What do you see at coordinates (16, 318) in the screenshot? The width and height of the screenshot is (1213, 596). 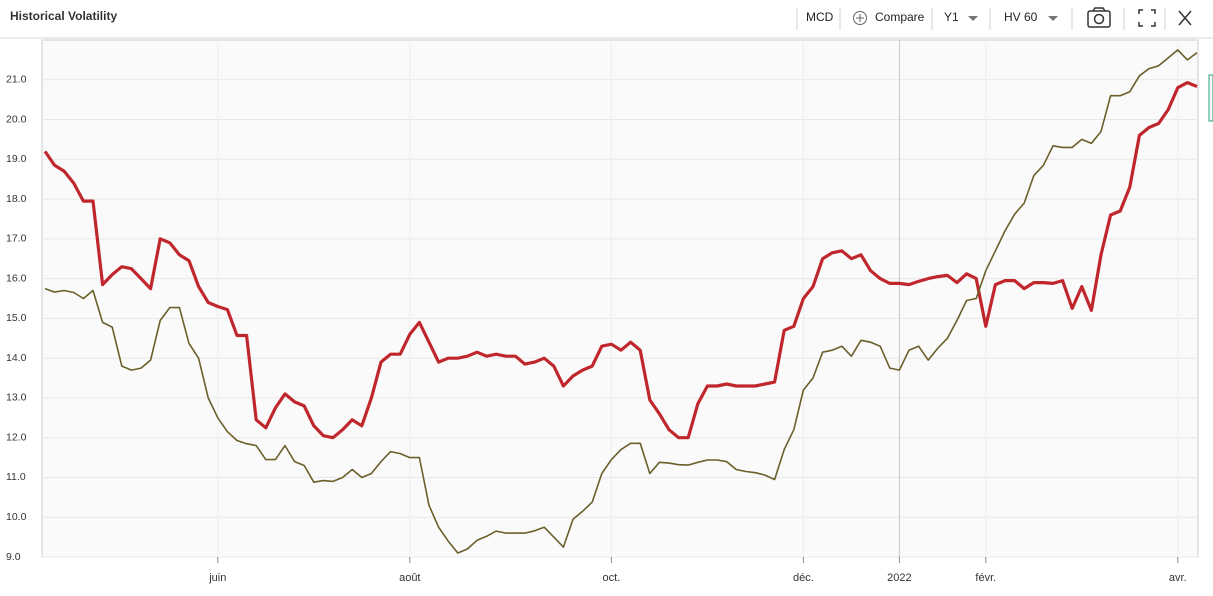 I see `y-tick-label: 15.0` at bounding box center [16, 318].